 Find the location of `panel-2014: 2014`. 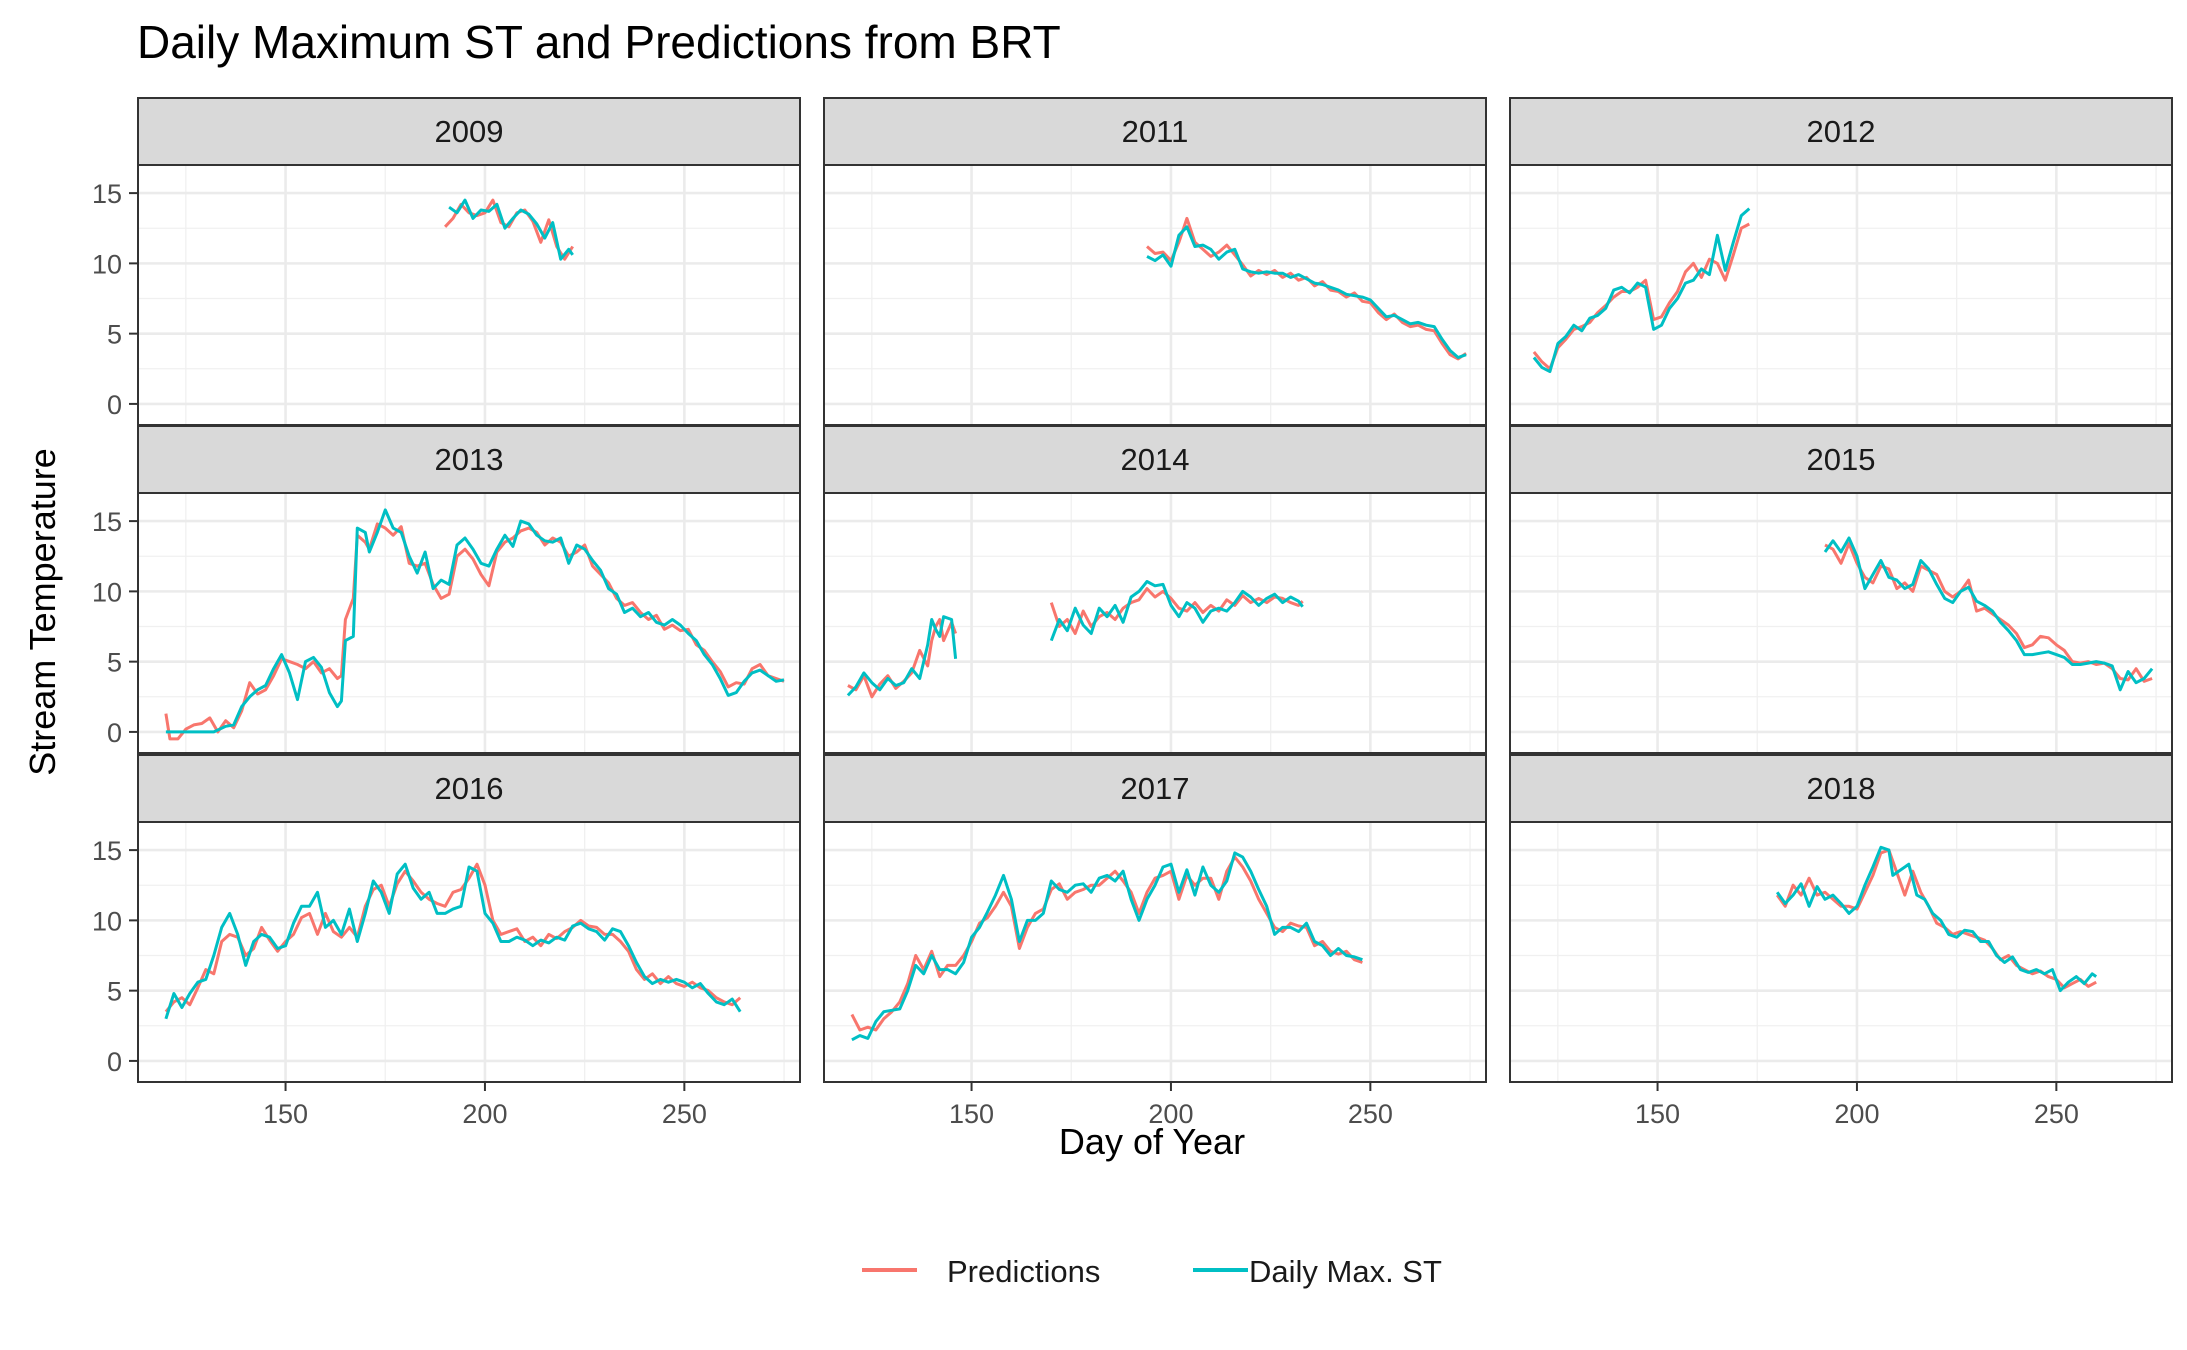

panel-2014: 2014 is located at coordinates (1155, 589).